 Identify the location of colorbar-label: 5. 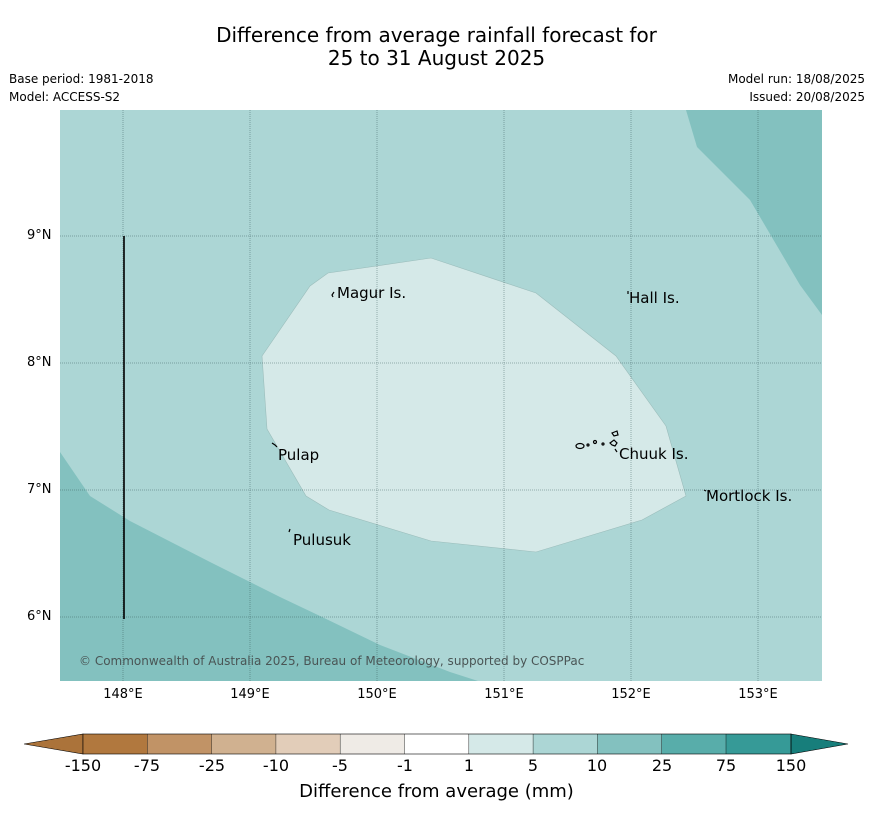
(533, 765).